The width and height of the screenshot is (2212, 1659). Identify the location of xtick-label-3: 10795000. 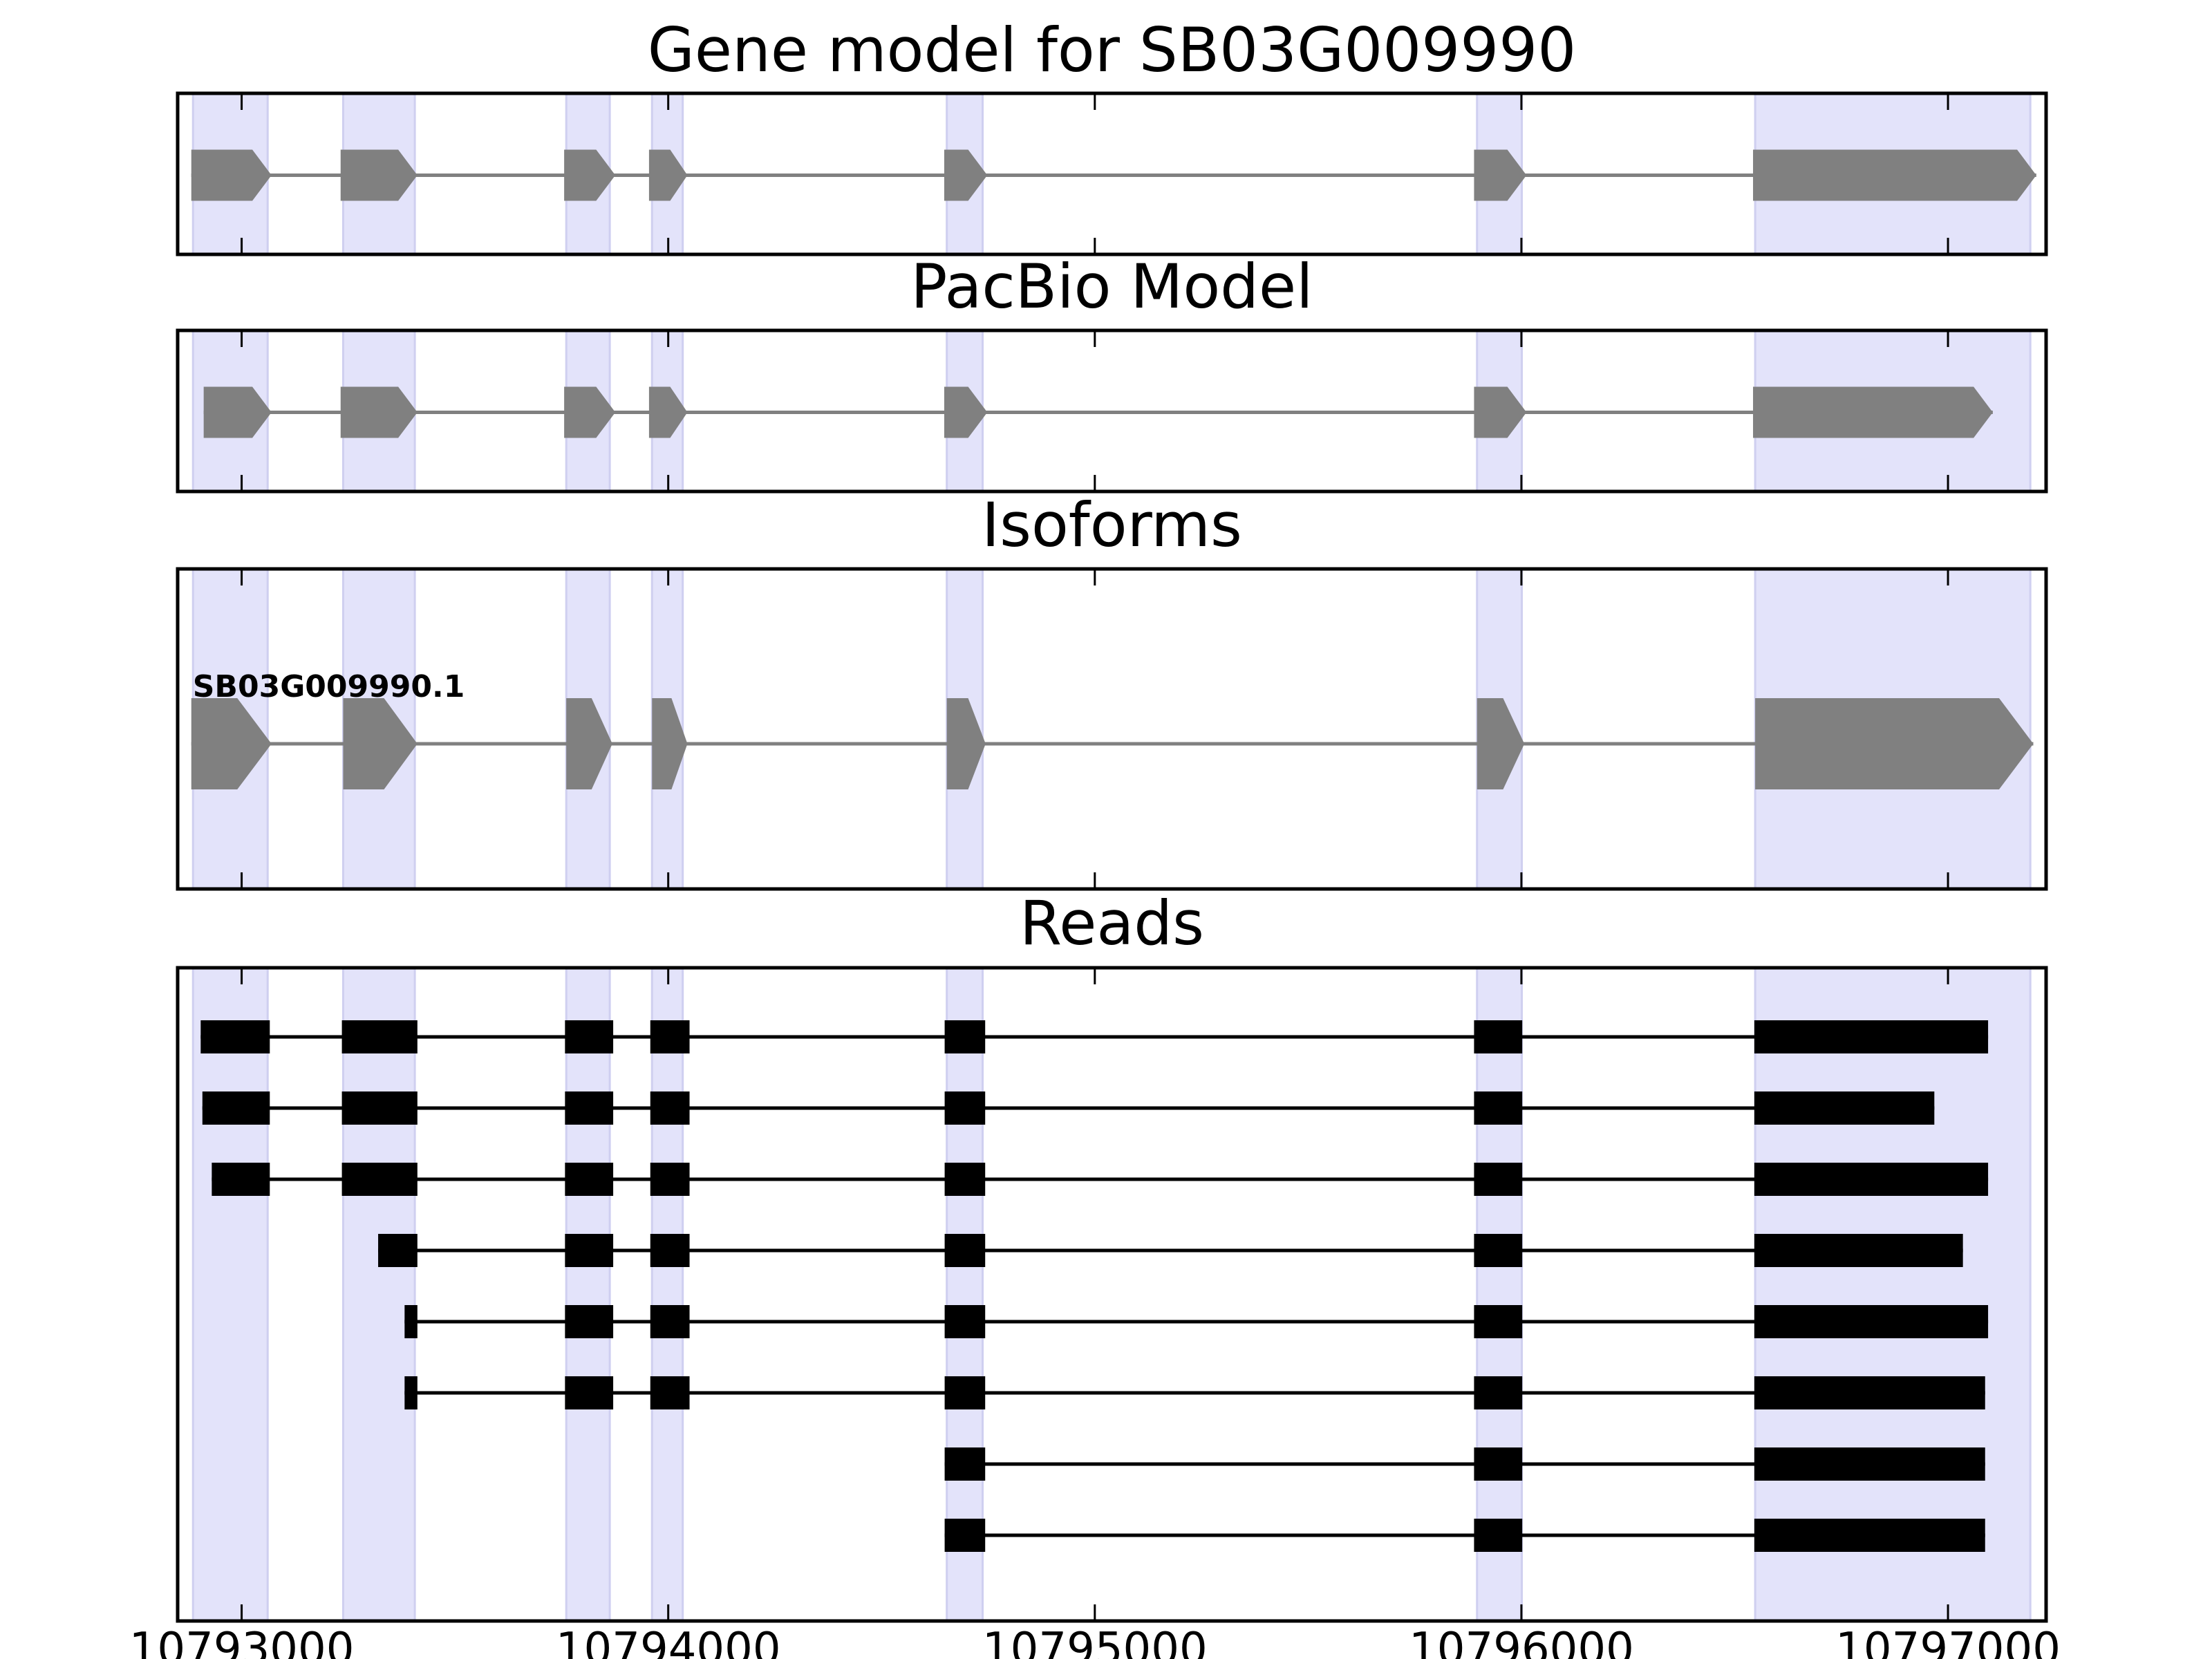
(1095, 1642).